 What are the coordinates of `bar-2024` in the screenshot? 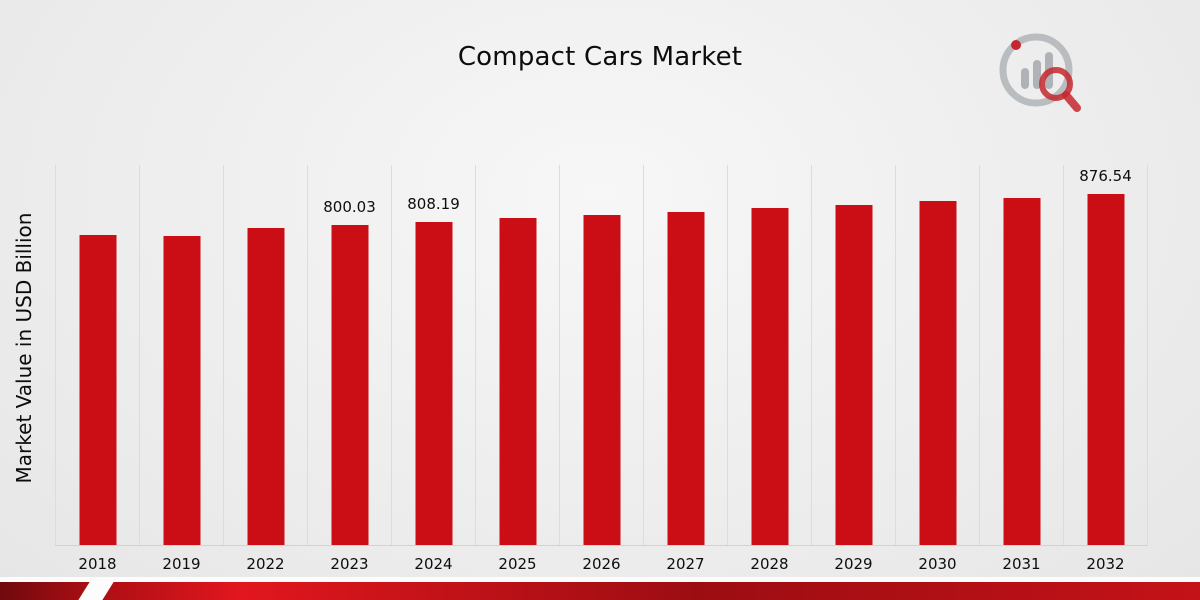 It's located at (433, 383).